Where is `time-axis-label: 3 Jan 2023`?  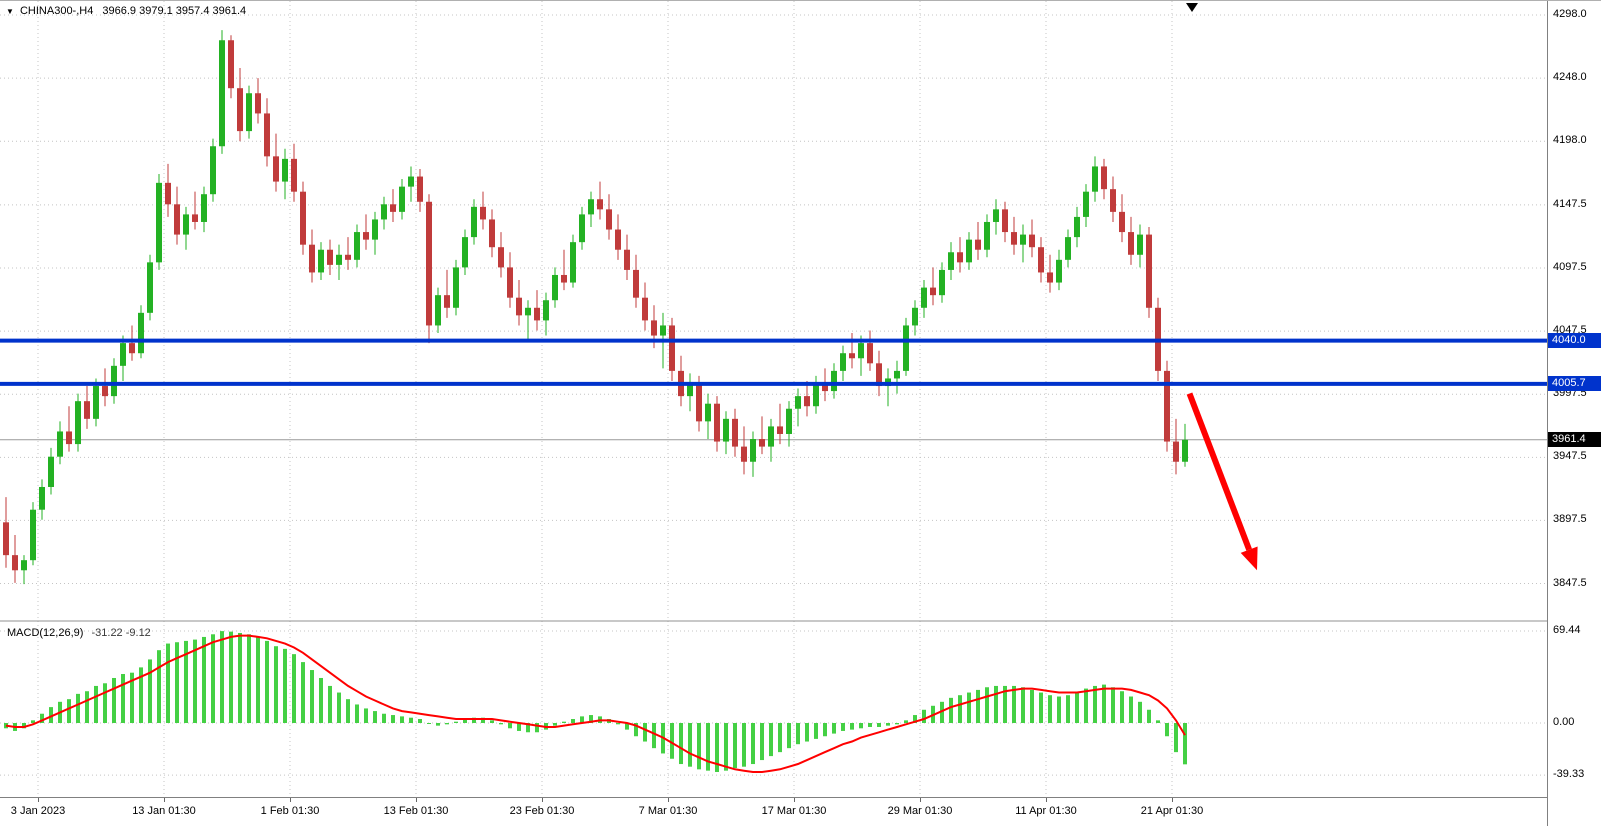
time-axis-label: 3 Jan 2023 is located at coordinates (38, 811).